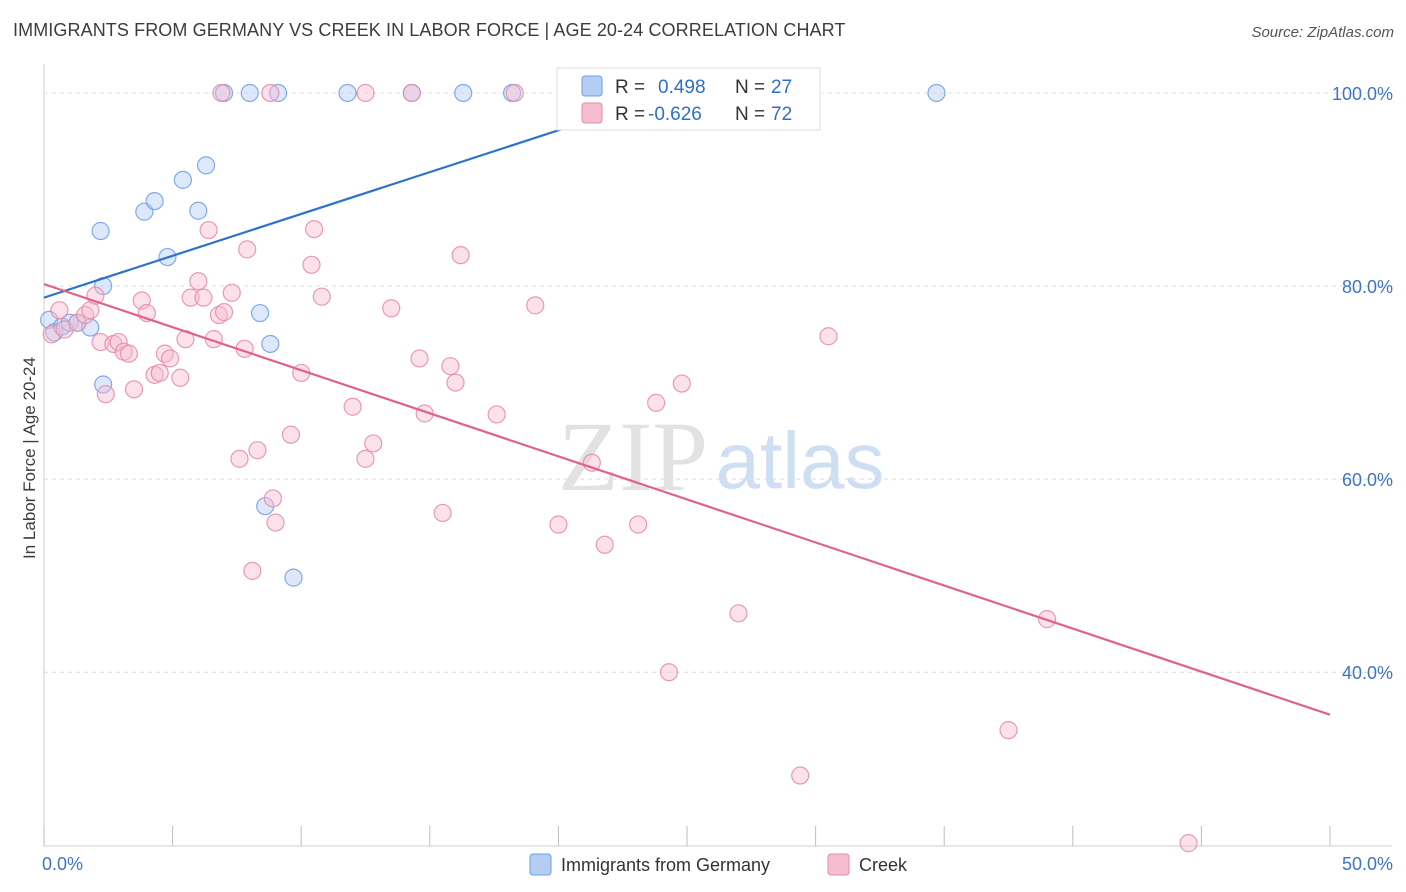  Describe the element at coordinates (630, 114) in the screenshot. I see `stats-r-label-creek: R =` at that location.